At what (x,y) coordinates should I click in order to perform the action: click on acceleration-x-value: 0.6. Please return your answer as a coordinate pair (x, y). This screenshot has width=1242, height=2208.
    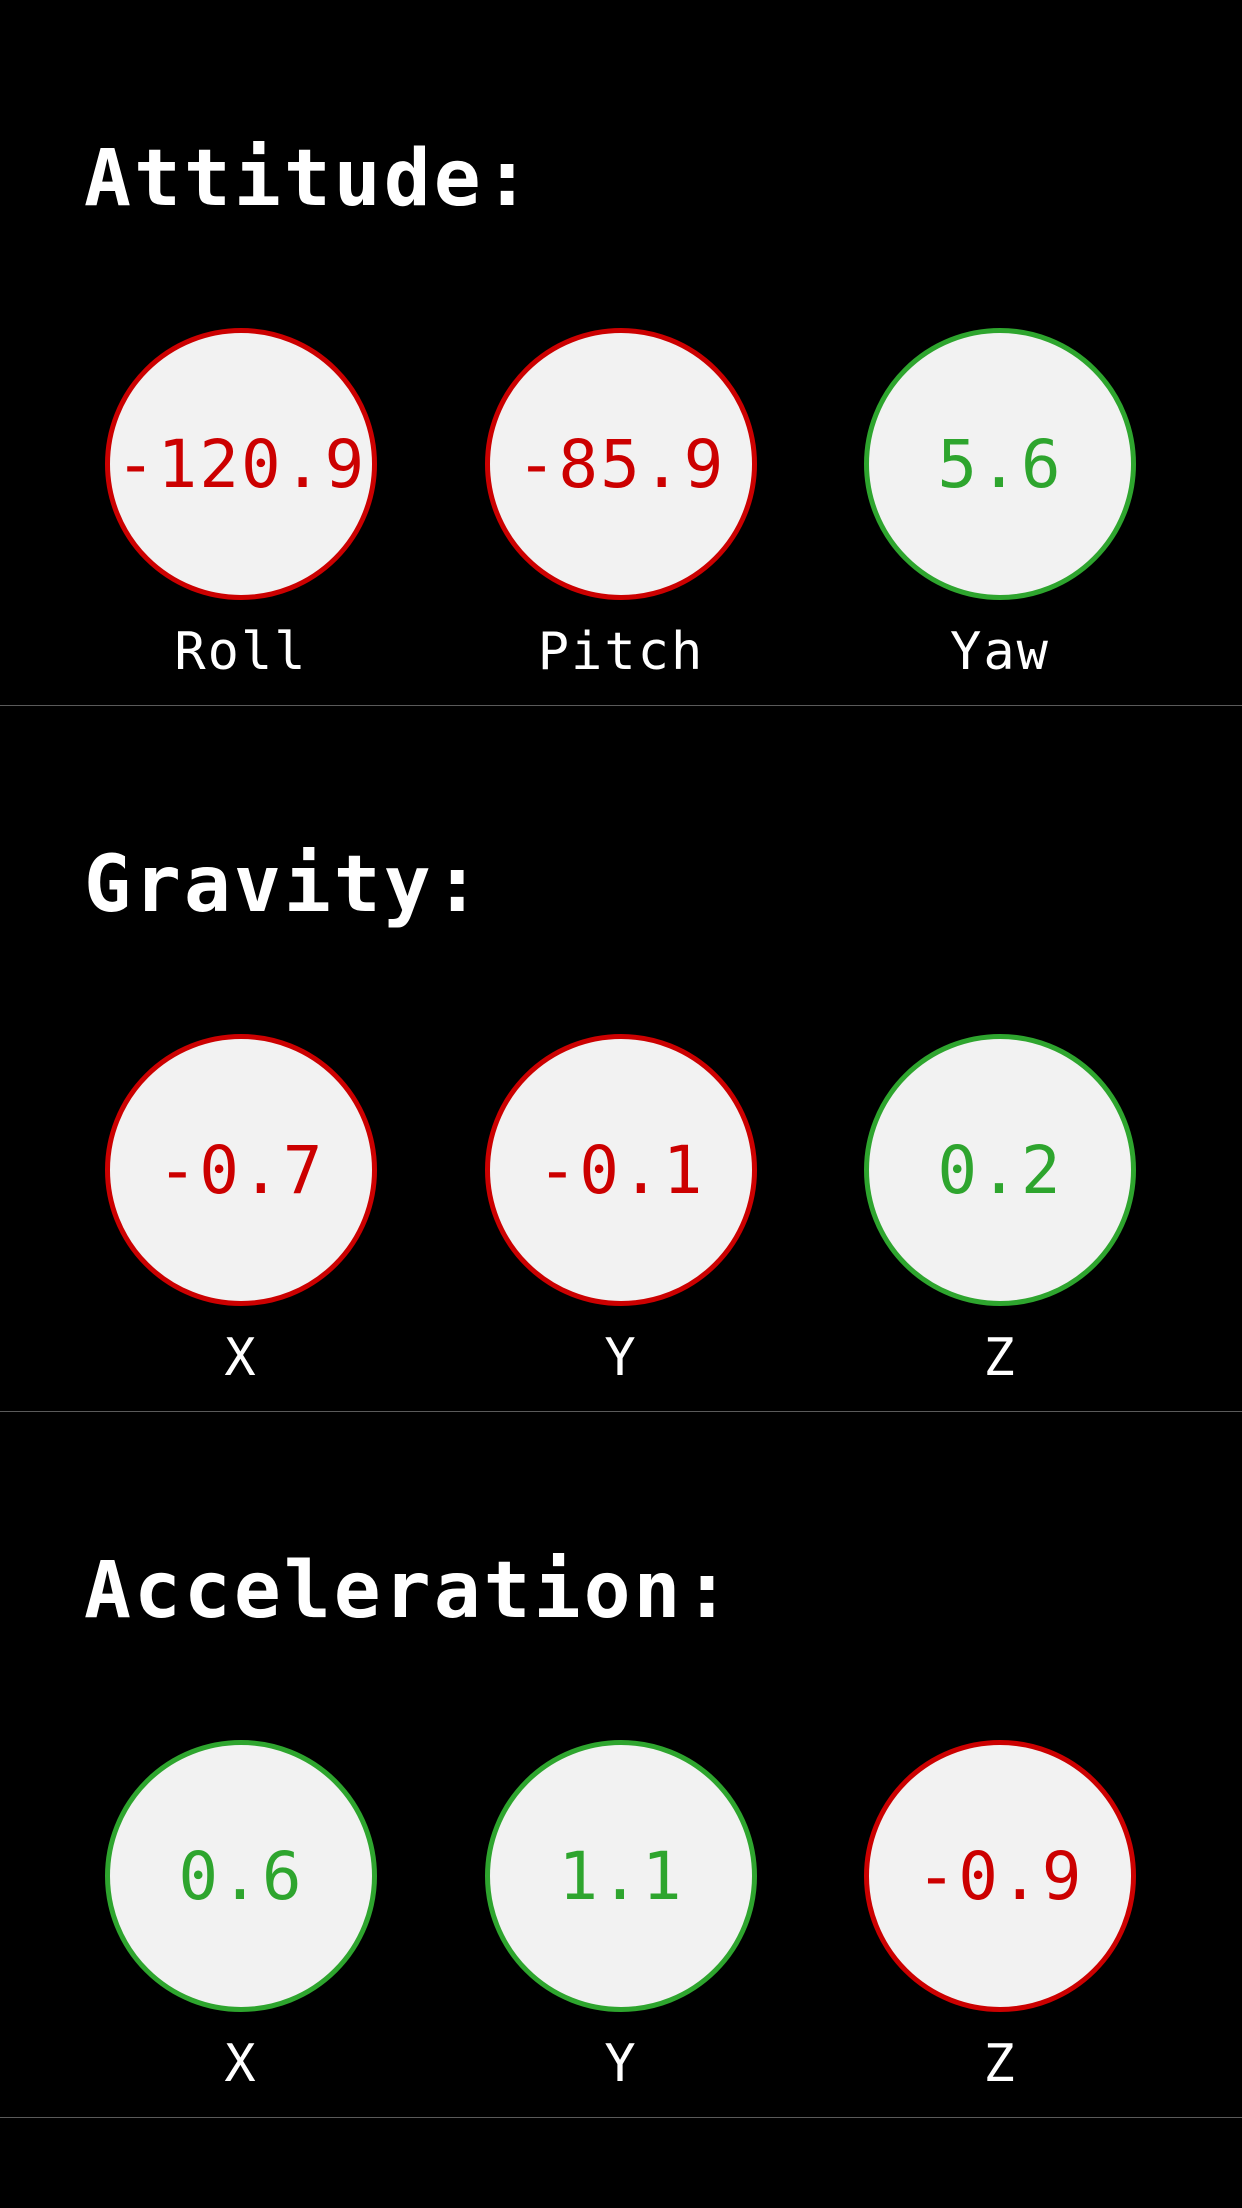
    Looking at the image, I should click on (241, 1876).